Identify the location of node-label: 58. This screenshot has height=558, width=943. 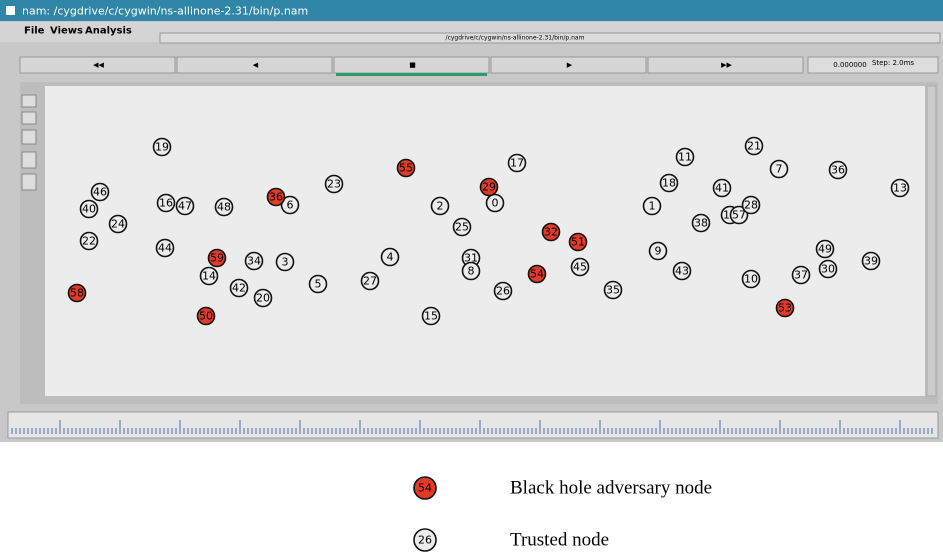
(77, 293).